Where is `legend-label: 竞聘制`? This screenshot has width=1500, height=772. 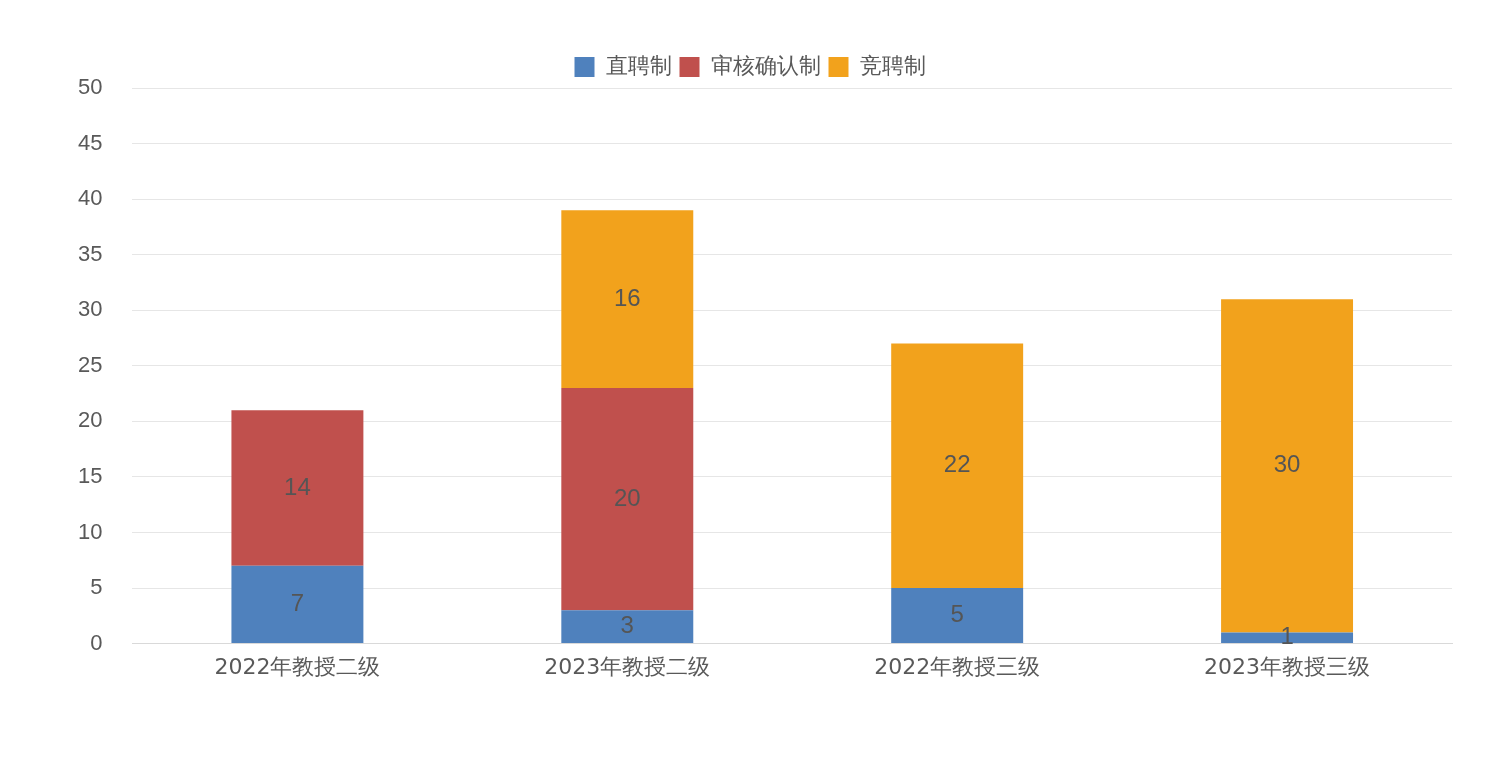 legend-label: 竞聘制 is located at coordinates (892, 65).